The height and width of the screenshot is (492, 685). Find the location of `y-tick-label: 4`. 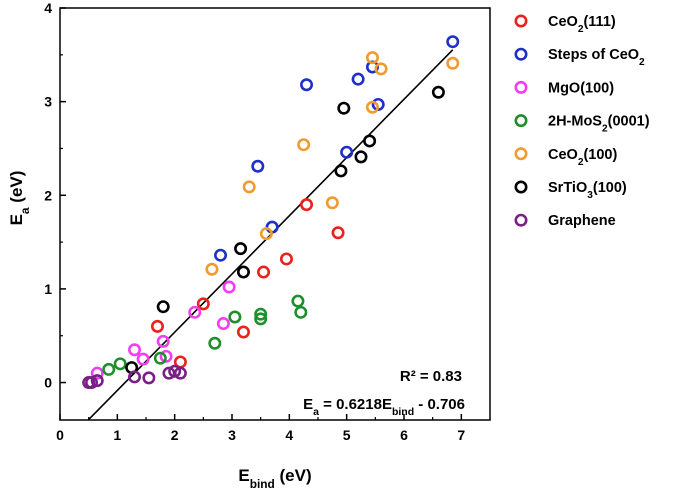

y-tick-label: 4 is located at coordinates (48, 8).